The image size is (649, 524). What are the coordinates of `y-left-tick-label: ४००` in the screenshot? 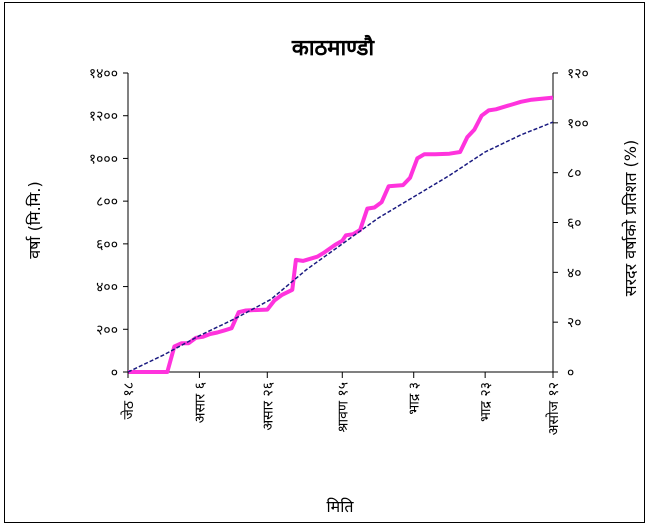 It's located at (107, 288).